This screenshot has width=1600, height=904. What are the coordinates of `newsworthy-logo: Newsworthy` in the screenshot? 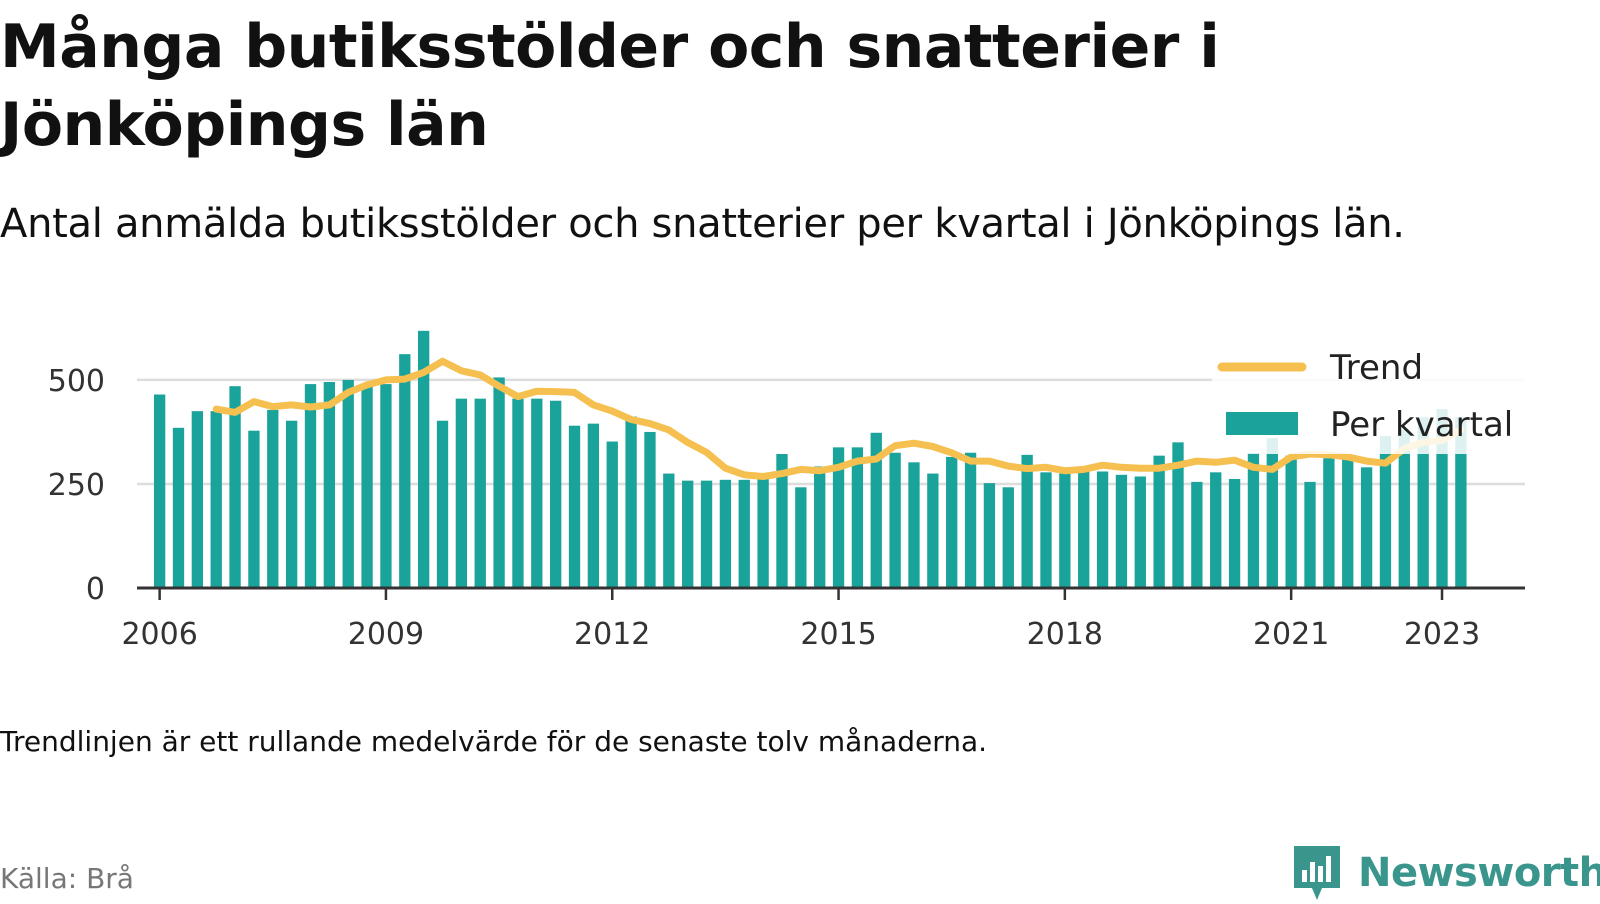 It's located at (1446, 873).